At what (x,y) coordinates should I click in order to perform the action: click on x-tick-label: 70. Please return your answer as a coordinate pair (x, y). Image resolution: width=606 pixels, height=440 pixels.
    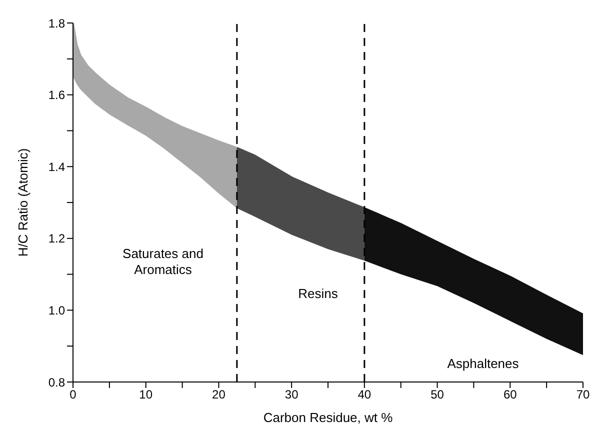
    Looking at the image, I should click on (583, 395).